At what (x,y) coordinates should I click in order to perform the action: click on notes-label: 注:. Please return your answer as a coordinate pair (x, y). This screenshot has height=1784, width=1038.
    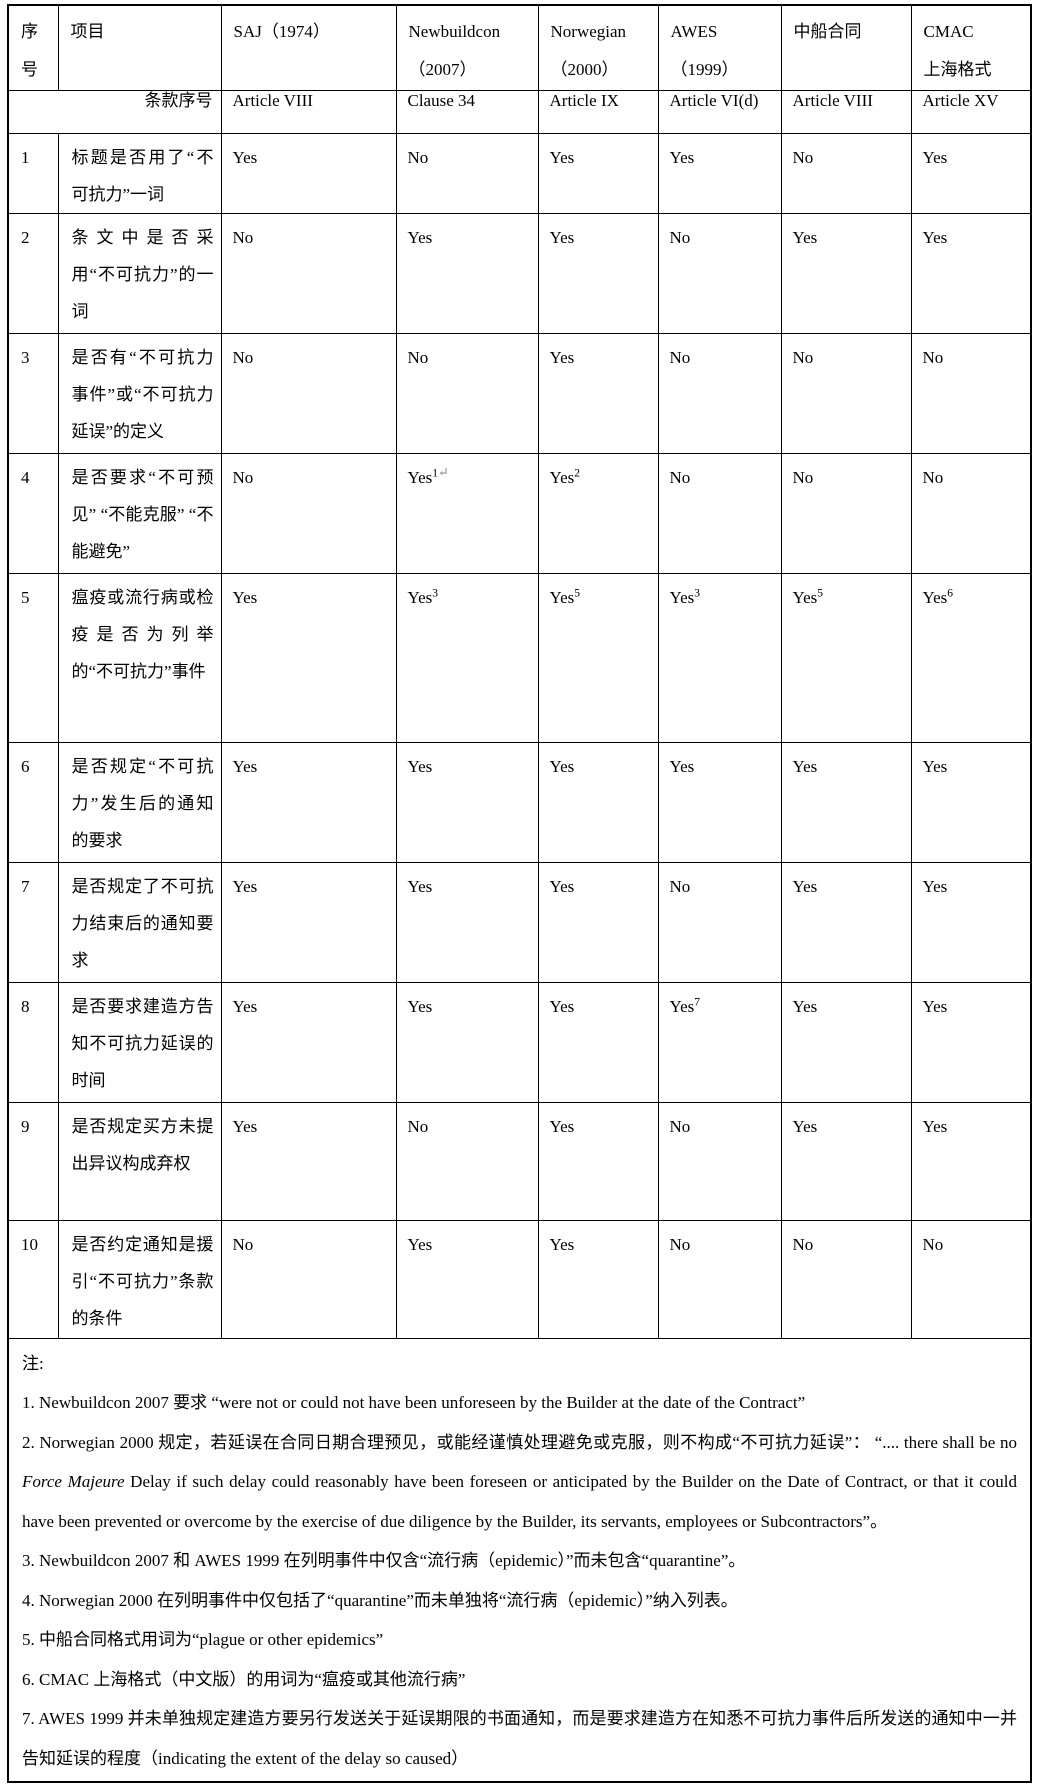
    Looking at the image, I should click on (33, 1363).